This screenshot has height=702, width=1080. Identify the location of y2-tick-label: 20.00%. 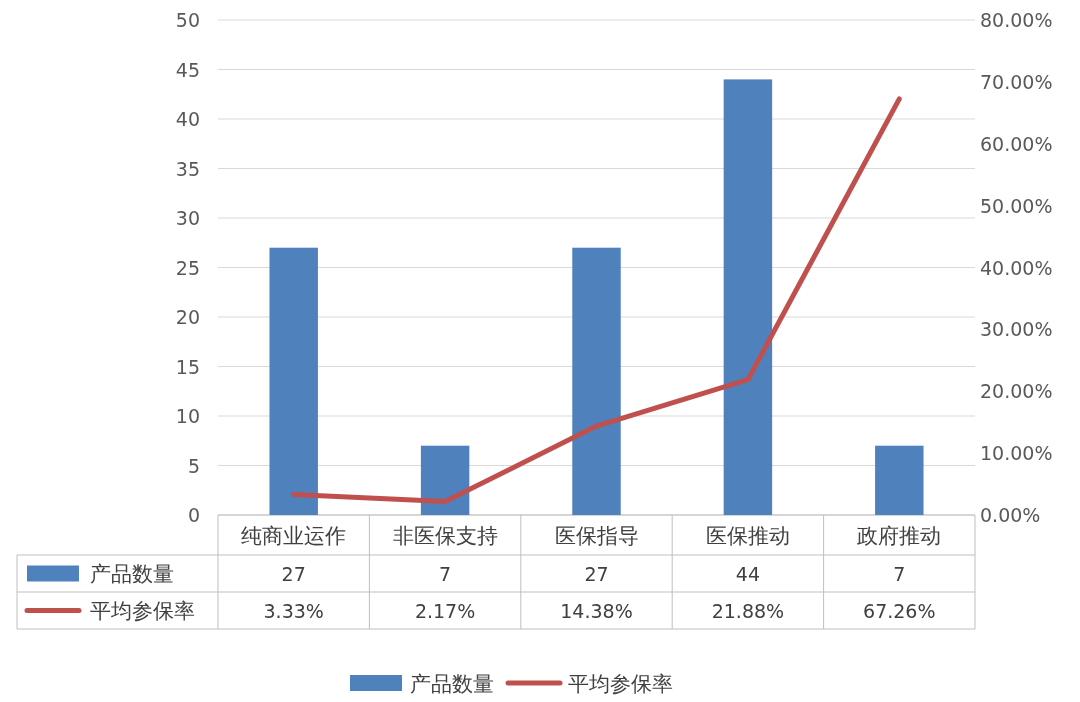
(1016, 391).